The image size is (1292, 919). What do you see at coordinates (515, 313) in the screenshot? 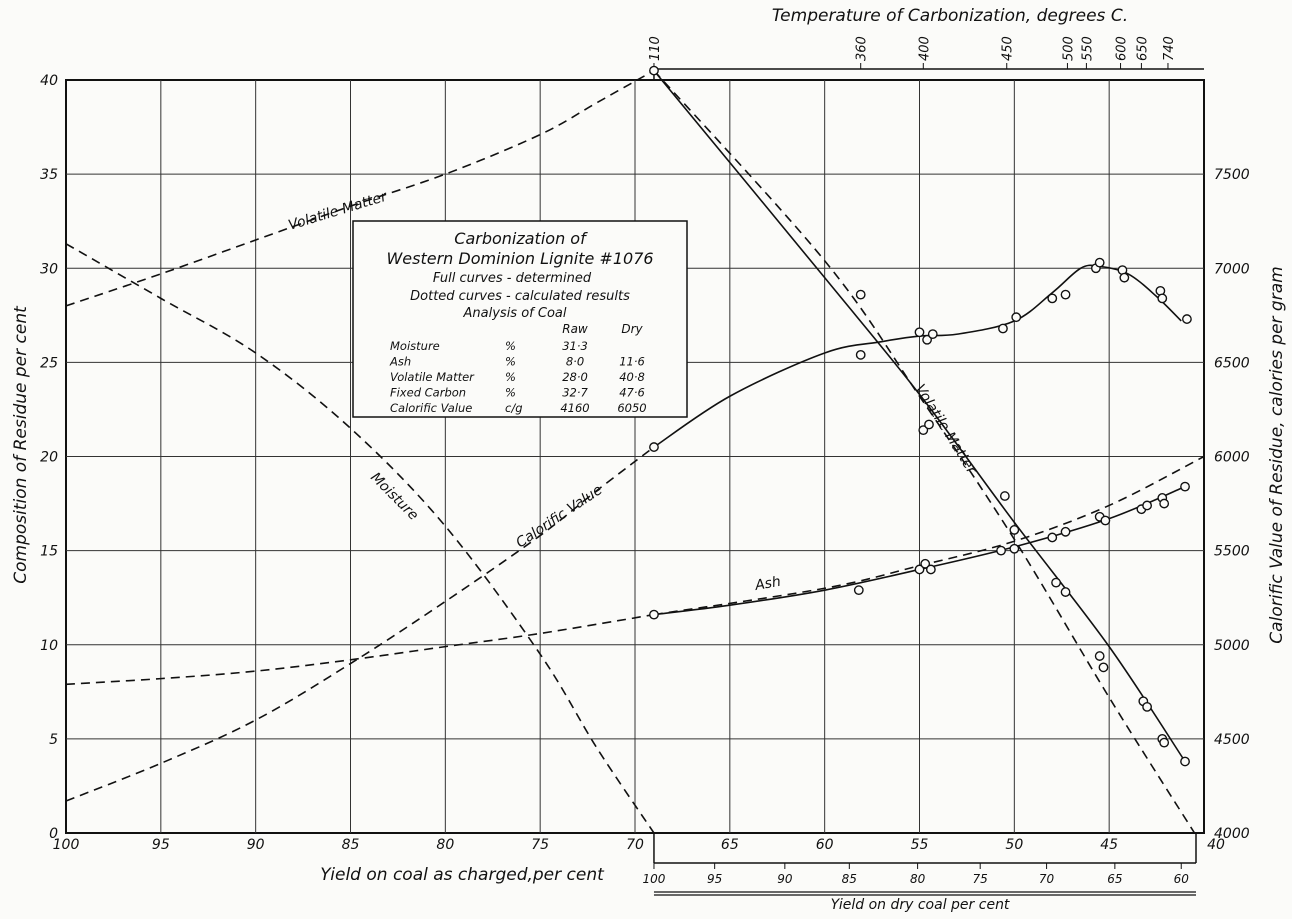
I see `legend-analysis-title: Analysis of Coal` at bounding box center [515, 313].